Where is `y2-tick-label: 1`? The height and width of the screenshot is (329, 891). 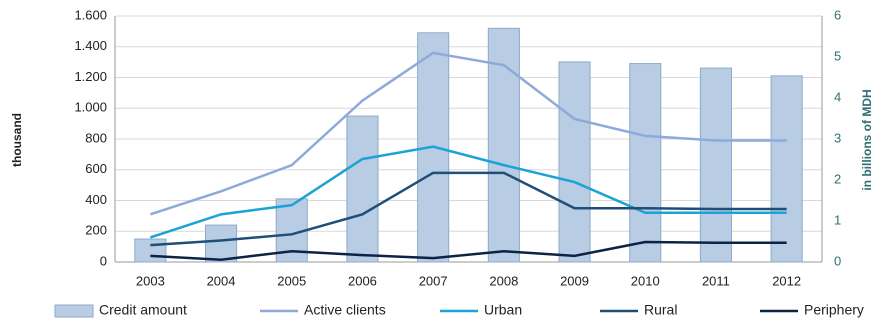
y2-tick-label: 1 is located at coordinates (837, 219).